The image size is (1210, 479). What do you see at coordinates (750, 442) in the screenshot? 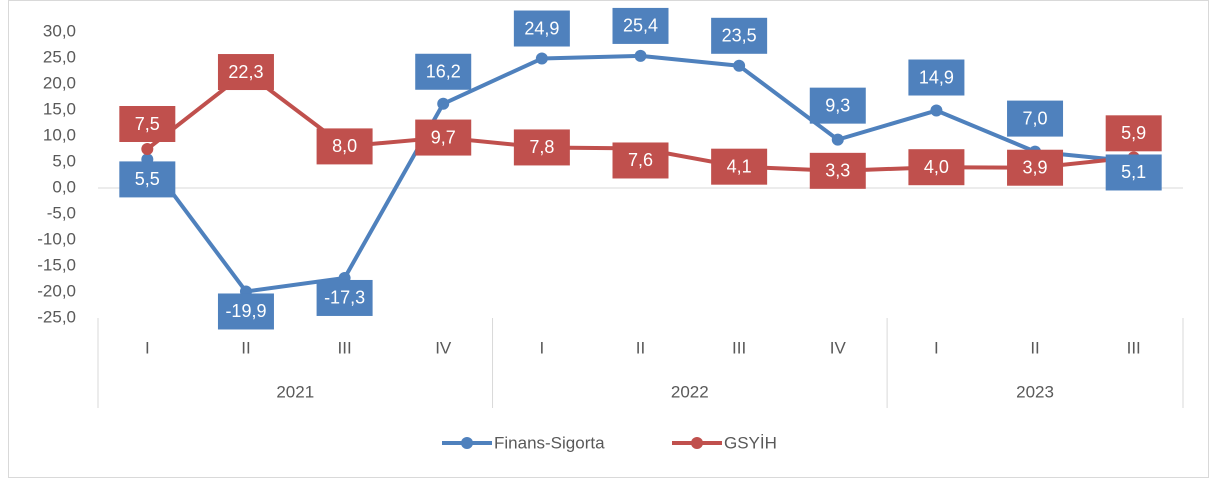
I see `legend-label: GSYİH` at bounding box center [750, 442].